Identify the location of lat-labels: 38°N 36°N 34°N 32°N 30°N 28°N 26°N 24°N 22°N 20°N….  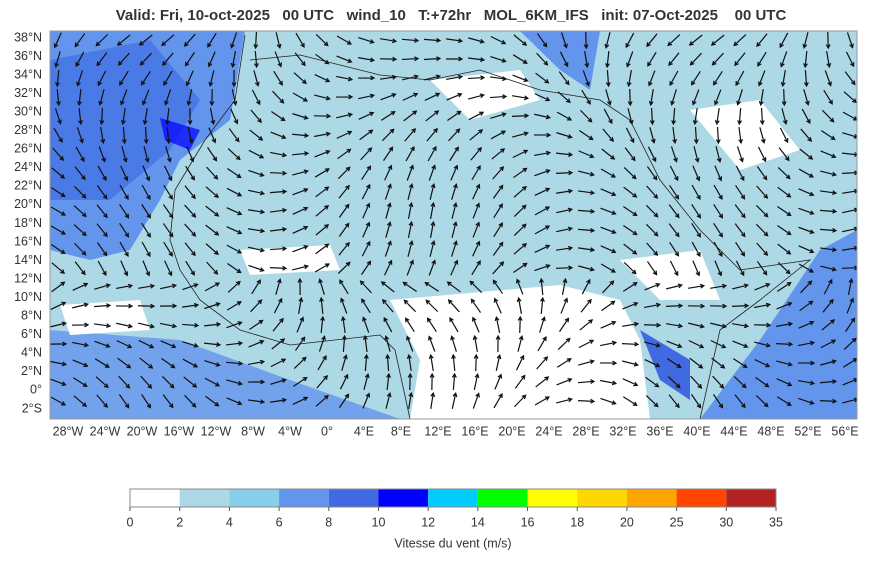
(28, 222).